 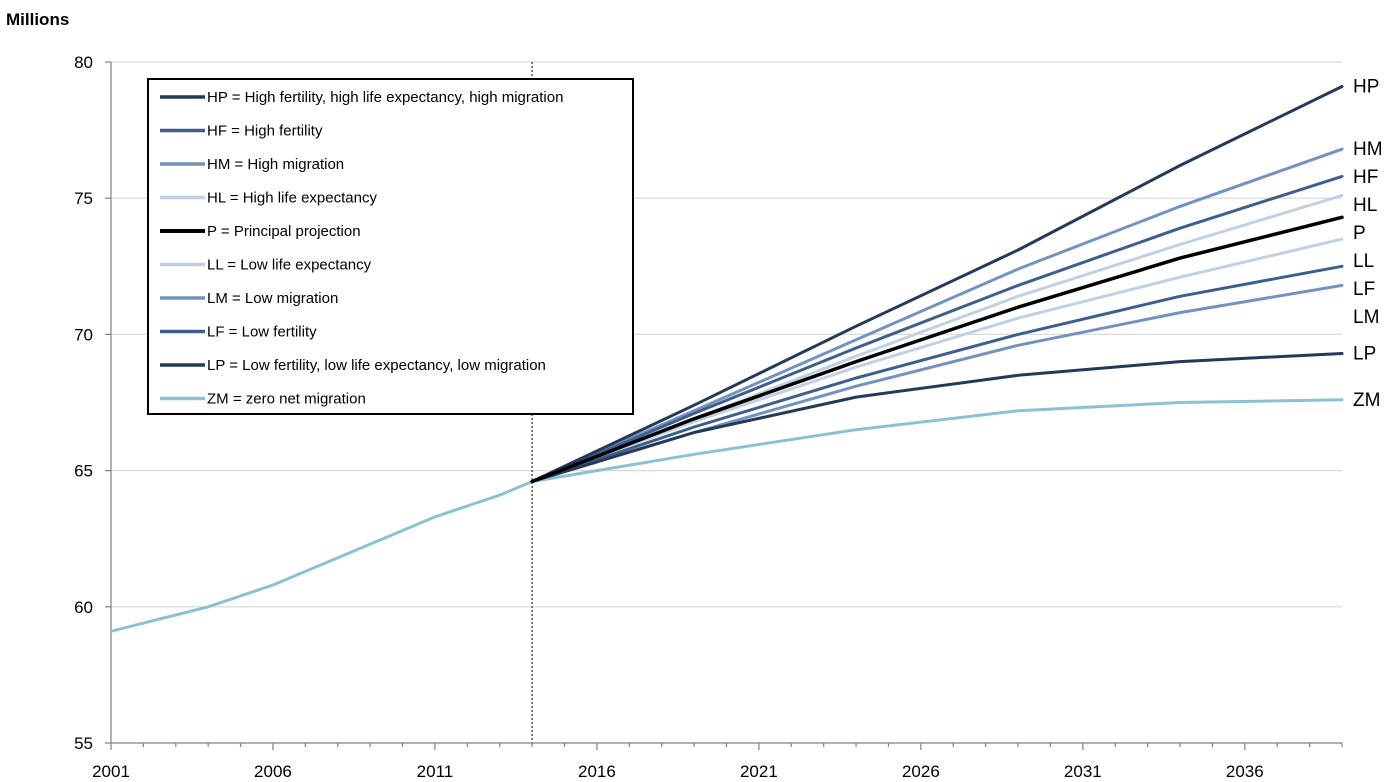 What do you see at coordinates (265, 131) in the screenshot?
I see `legend-entry: HF = High fertility` at bounding box center [265, 131].